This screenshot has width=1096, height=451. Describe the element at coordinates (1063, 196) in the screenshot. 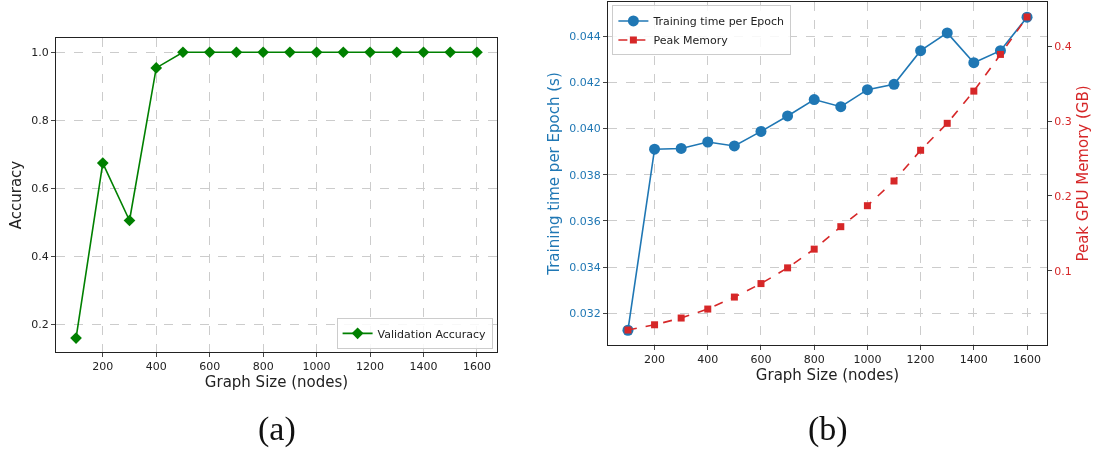

I see `y2-tick-label: 0.2` at that location.